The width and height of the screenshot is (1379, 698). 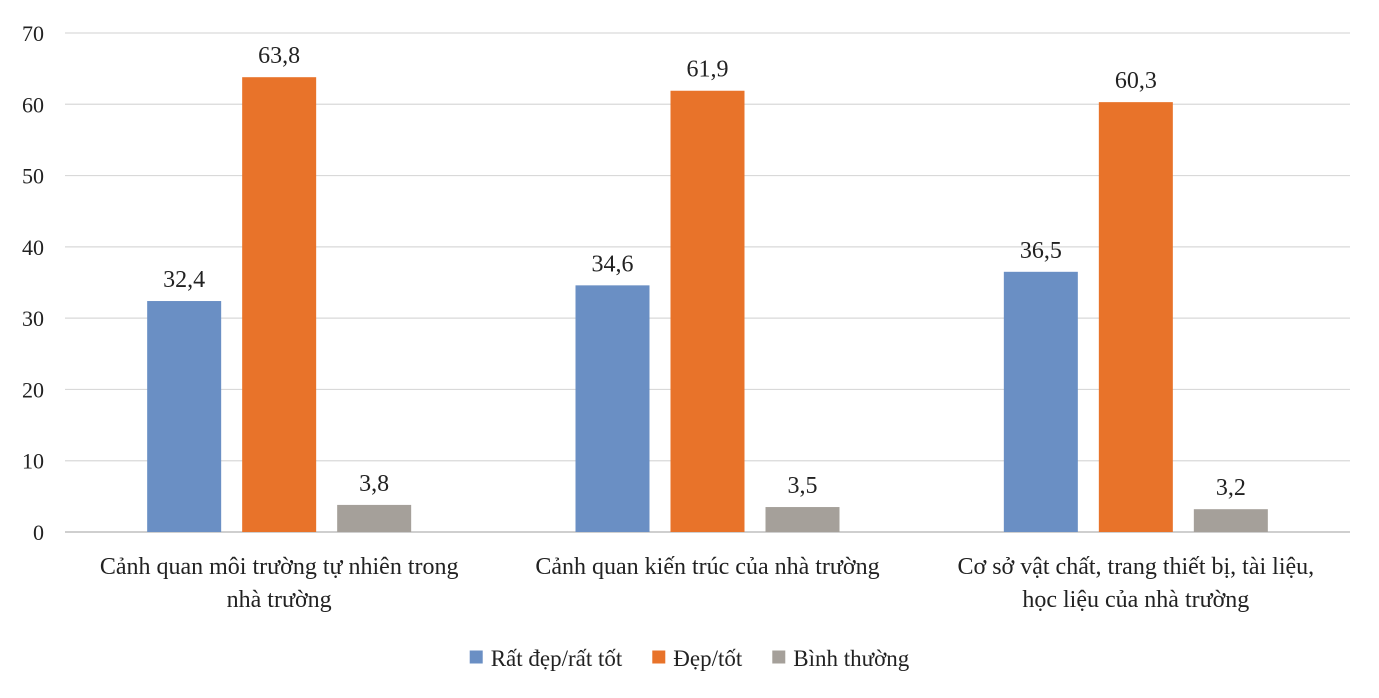 What do you see at coordinates (851, 658) in the screenshot?
I see `legend-label: Bình thường` at bounding box center [851, 658].